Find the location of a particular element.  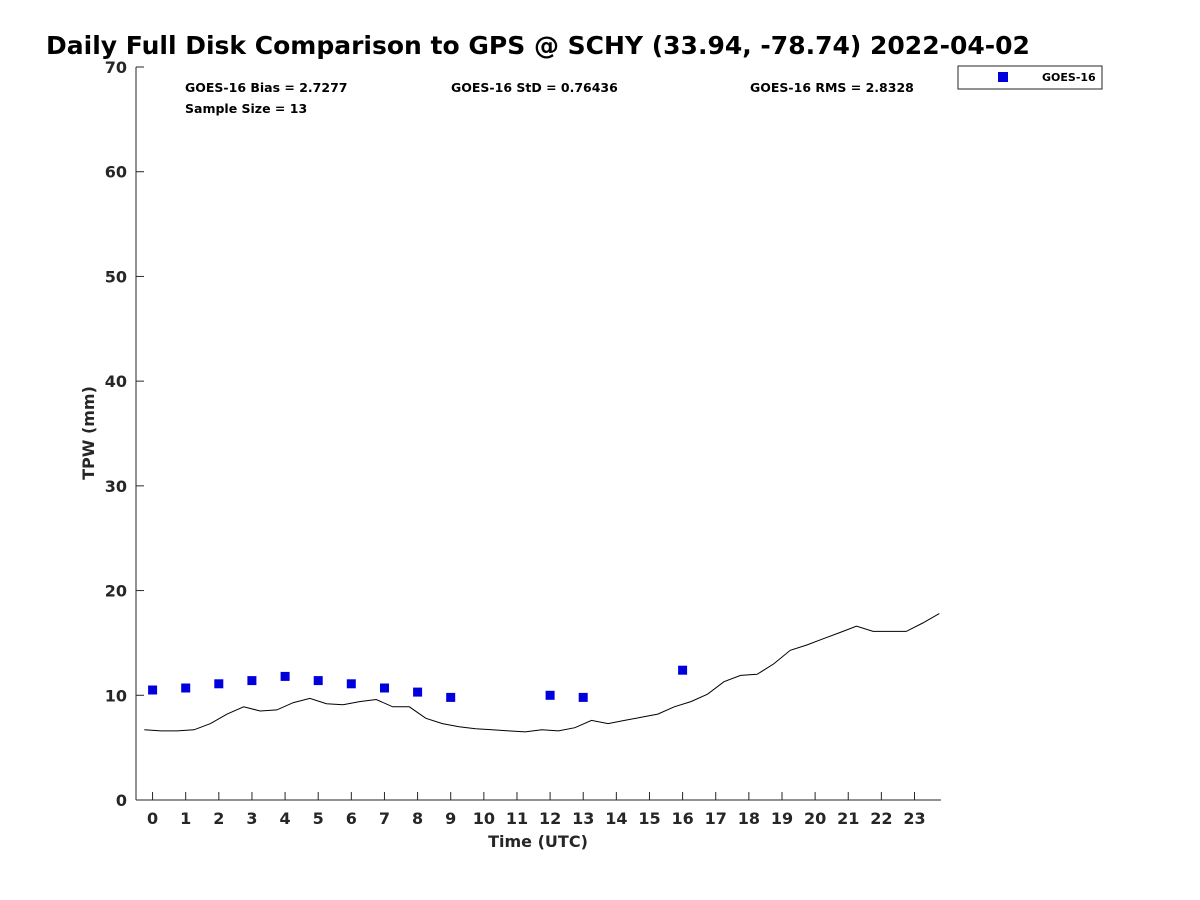

legend-box is located at coordinates (1030, 77).